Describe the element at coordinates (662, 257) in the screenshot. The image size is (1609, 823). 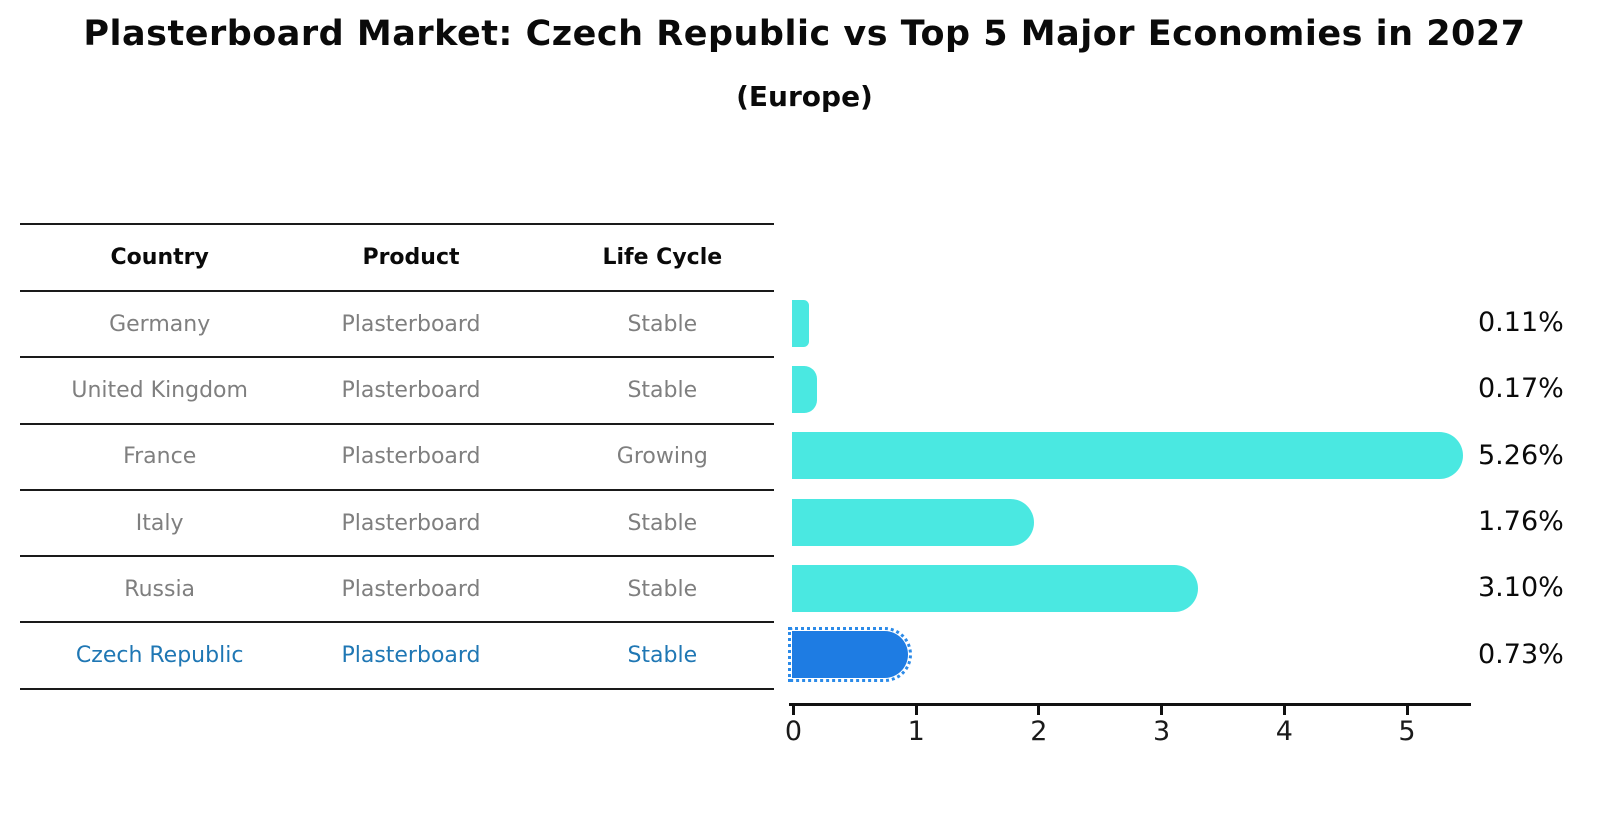
I see `table-header-life-cycle: Life Cycle` at that location.